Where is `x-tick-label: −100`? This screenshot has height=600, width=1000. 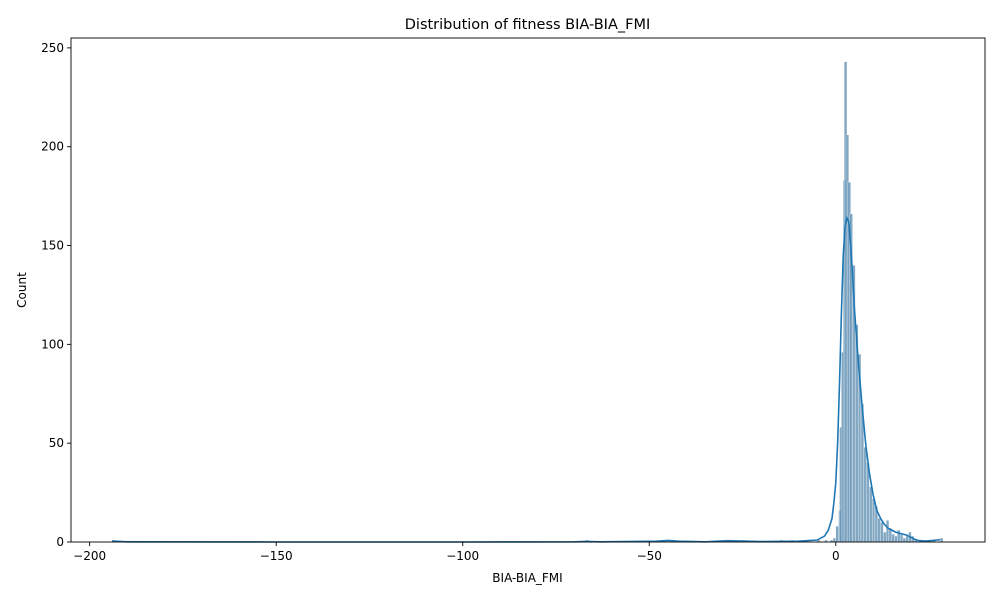 x-tick-label: −100 is located at coordinates (462, 556).